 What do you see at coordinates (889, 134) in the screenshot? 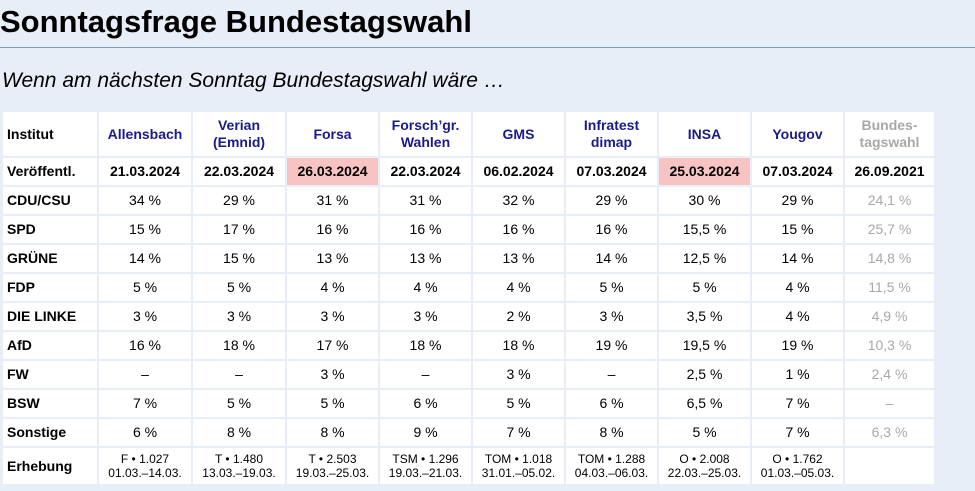
I see `previous-election-header: Bundes-tagswahl` at bounding box center [889, 134].